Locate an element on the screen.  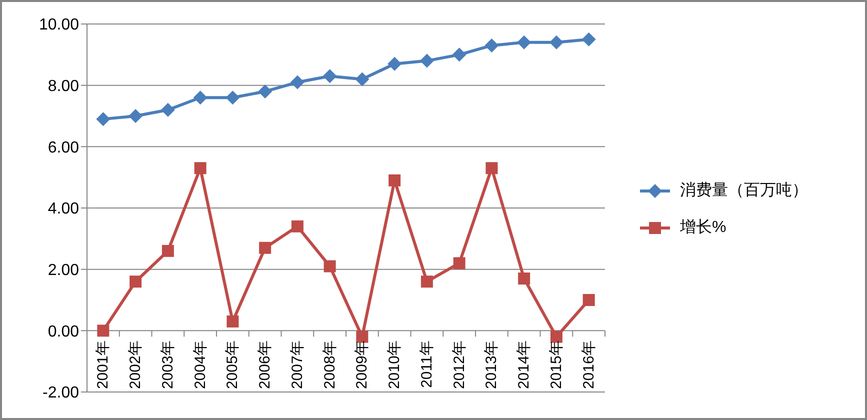
y-tick-label: 8.00 is located at coordinates (64, 87).